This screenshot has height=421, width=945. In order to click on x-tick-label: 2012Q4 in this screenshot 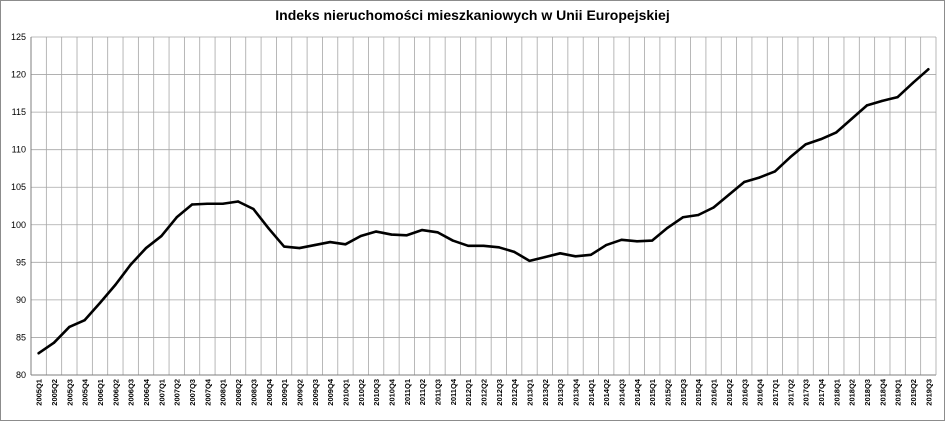, I will do `click(514, 392)`.